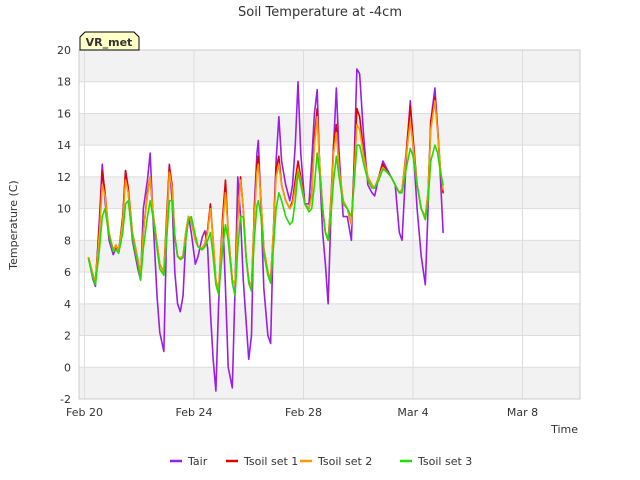 This screenshot has width=640, height=480. What do you see at coordinates (67, 272) in the screenshot?
I see `y-tick-label: 6` at bounding box center [67, 272].